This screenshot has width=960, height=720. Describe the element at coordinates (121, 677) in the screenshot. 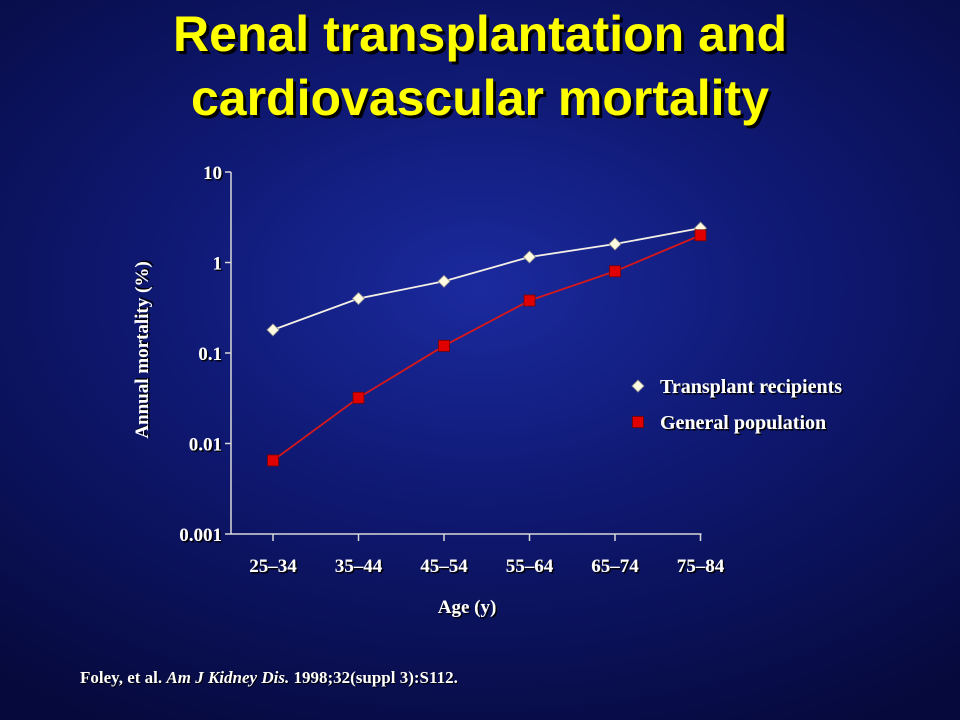

I see `citation-authors: Foley, et al.` at that location.